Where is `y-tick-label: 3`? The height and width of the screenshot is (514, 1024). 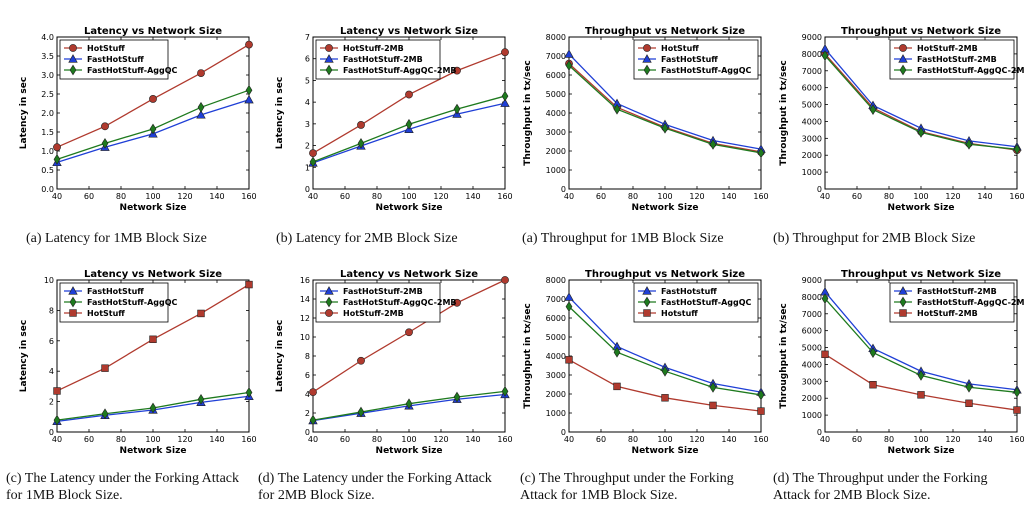
y-tick-label: 3 is located at coordinates (307, 124).